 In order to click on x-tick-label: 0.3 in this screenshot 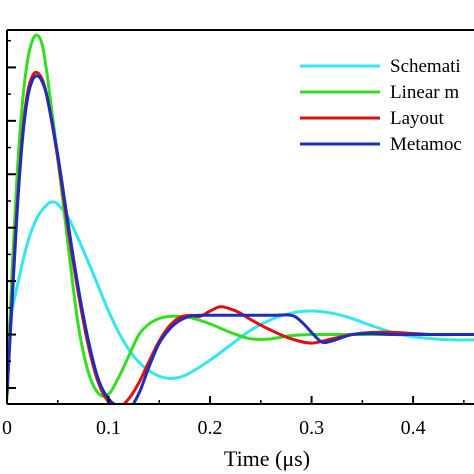, I will do `click(311, 428)`.